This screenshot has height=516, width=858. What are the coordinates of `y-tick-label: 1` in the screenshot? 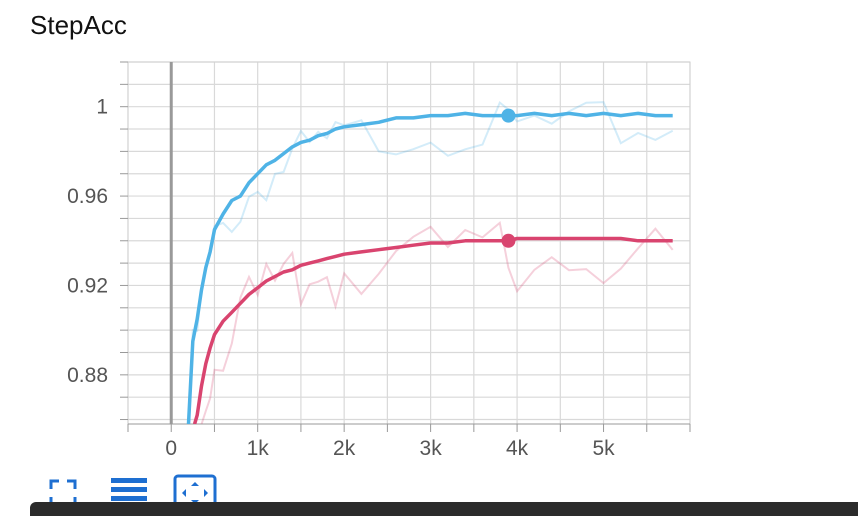 It's located at (102, 107).